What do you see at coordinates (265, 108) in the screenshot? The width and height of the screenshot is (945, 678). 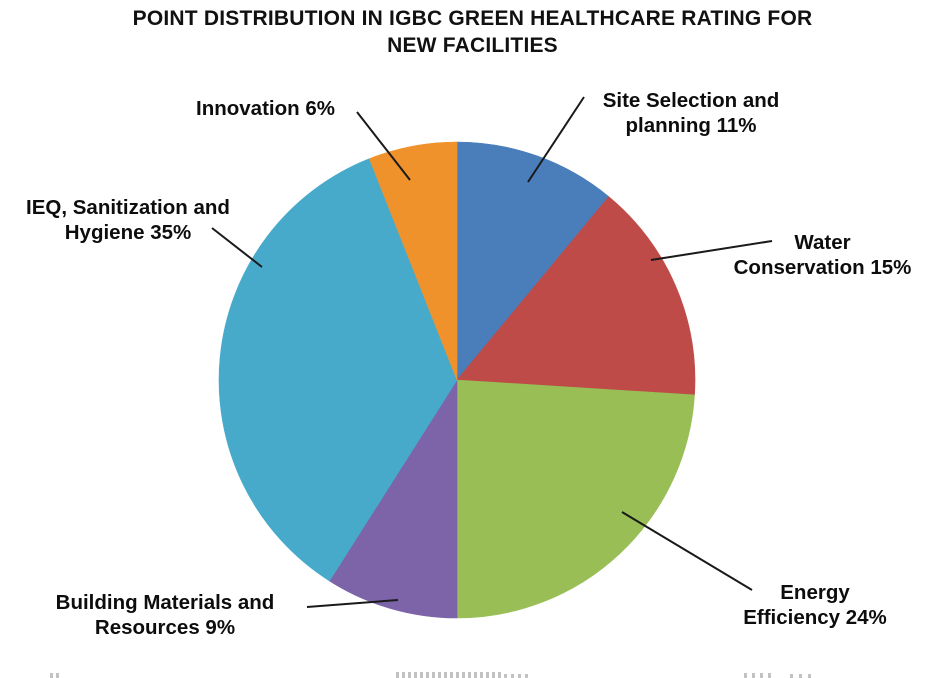 I see `slice-label-innovation: Innovation 6%` at bounding box center [265, 108].